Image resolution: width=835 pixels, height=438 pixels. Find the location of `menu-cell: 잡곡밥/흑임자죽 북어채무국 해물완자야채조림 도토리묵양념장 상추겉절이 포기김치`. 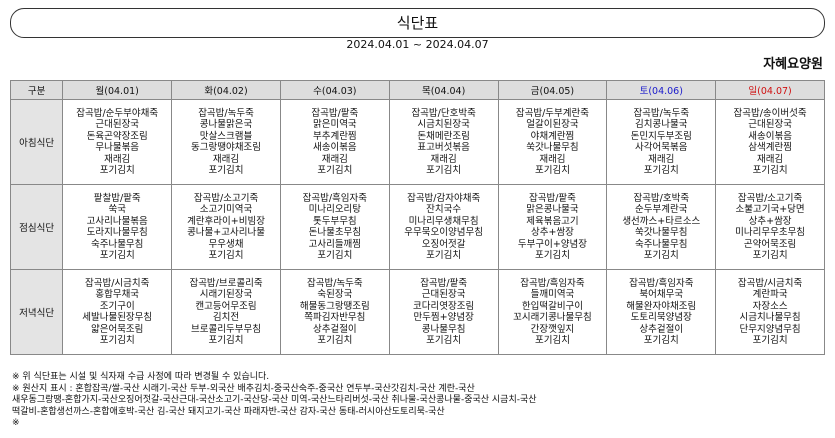

menu-cell: 잡곡밥/흑임자죽 북어채무국 해물완자야채조림 도토리묵양념장 상추겉절이 포기김치 is located at coordinates (661, 312).